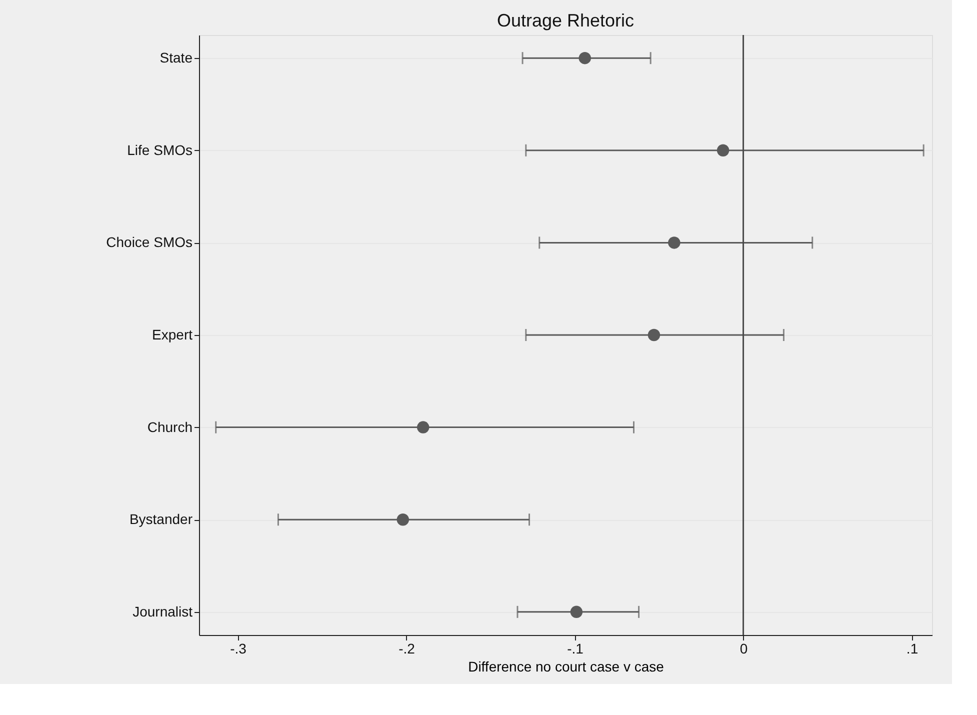 The height and width of the screenshot is (715, 977). Describe the element at coordinates (149, 242) in the screenshot. I see `y-tick-label: Choice SMOs` at that location.